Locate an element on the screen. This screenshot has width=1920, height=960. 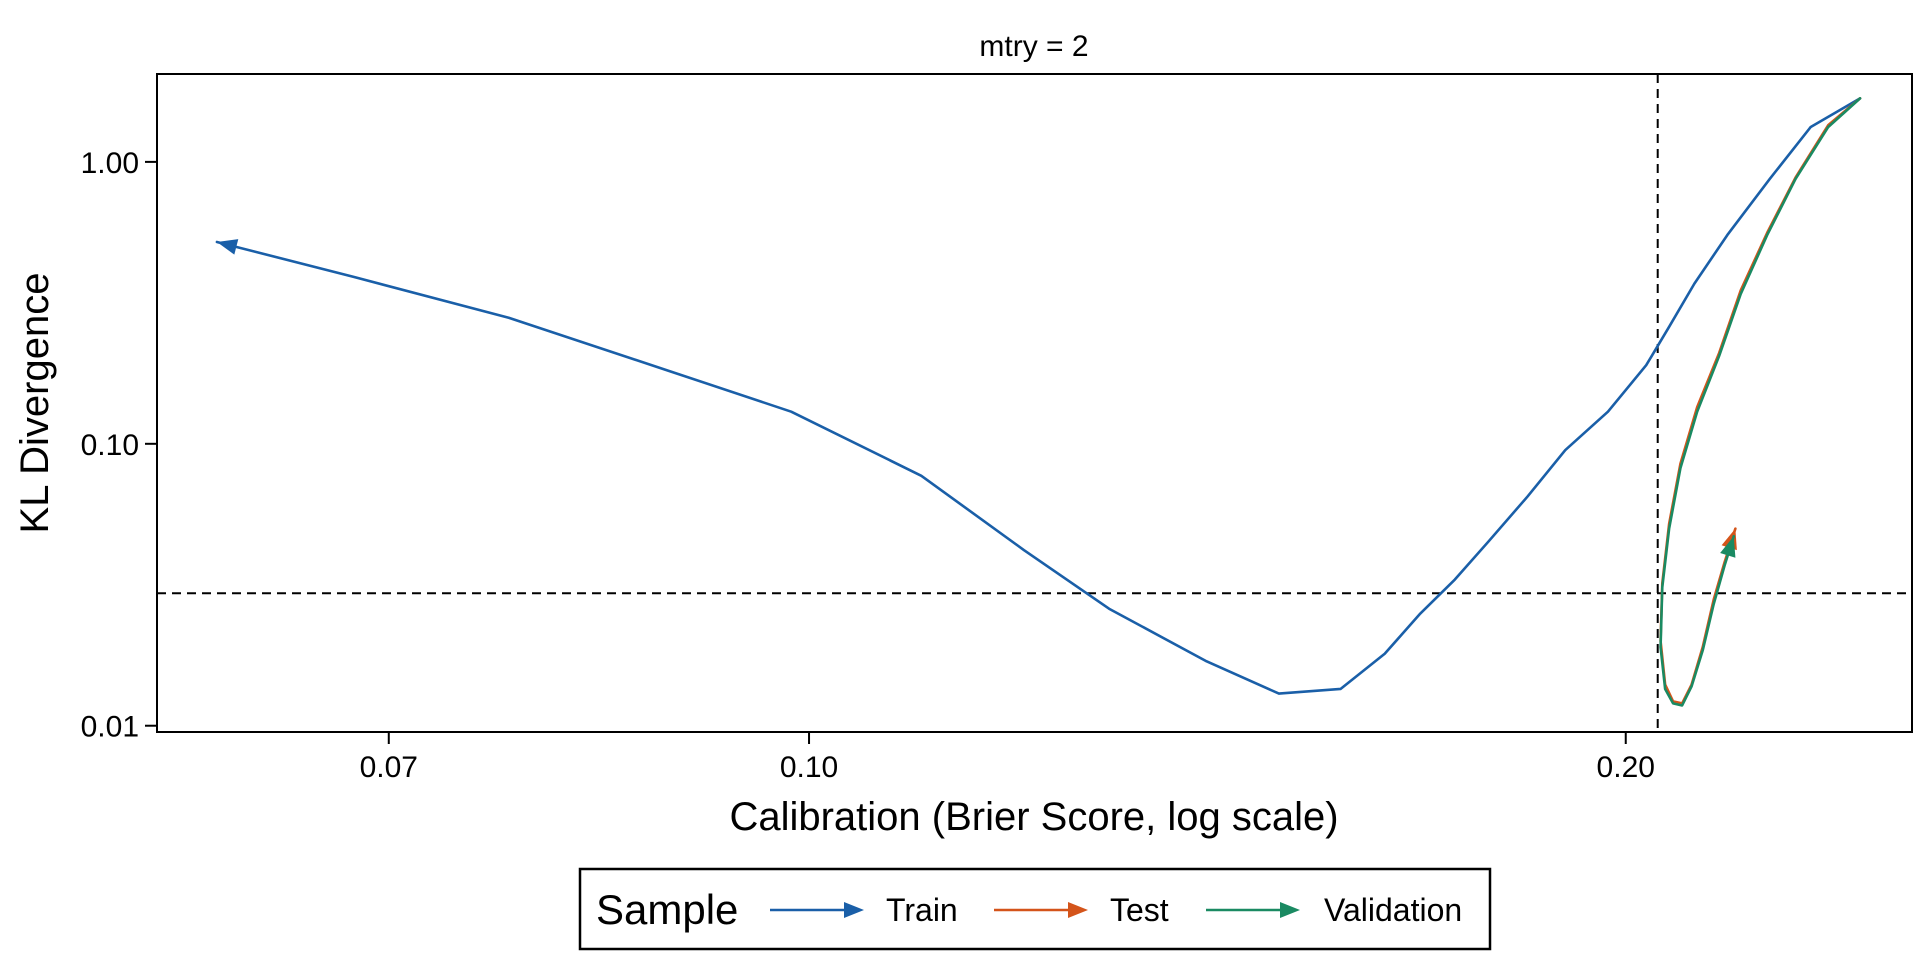
y-tick-label: 0.10 is located at coordinates (110, 445).